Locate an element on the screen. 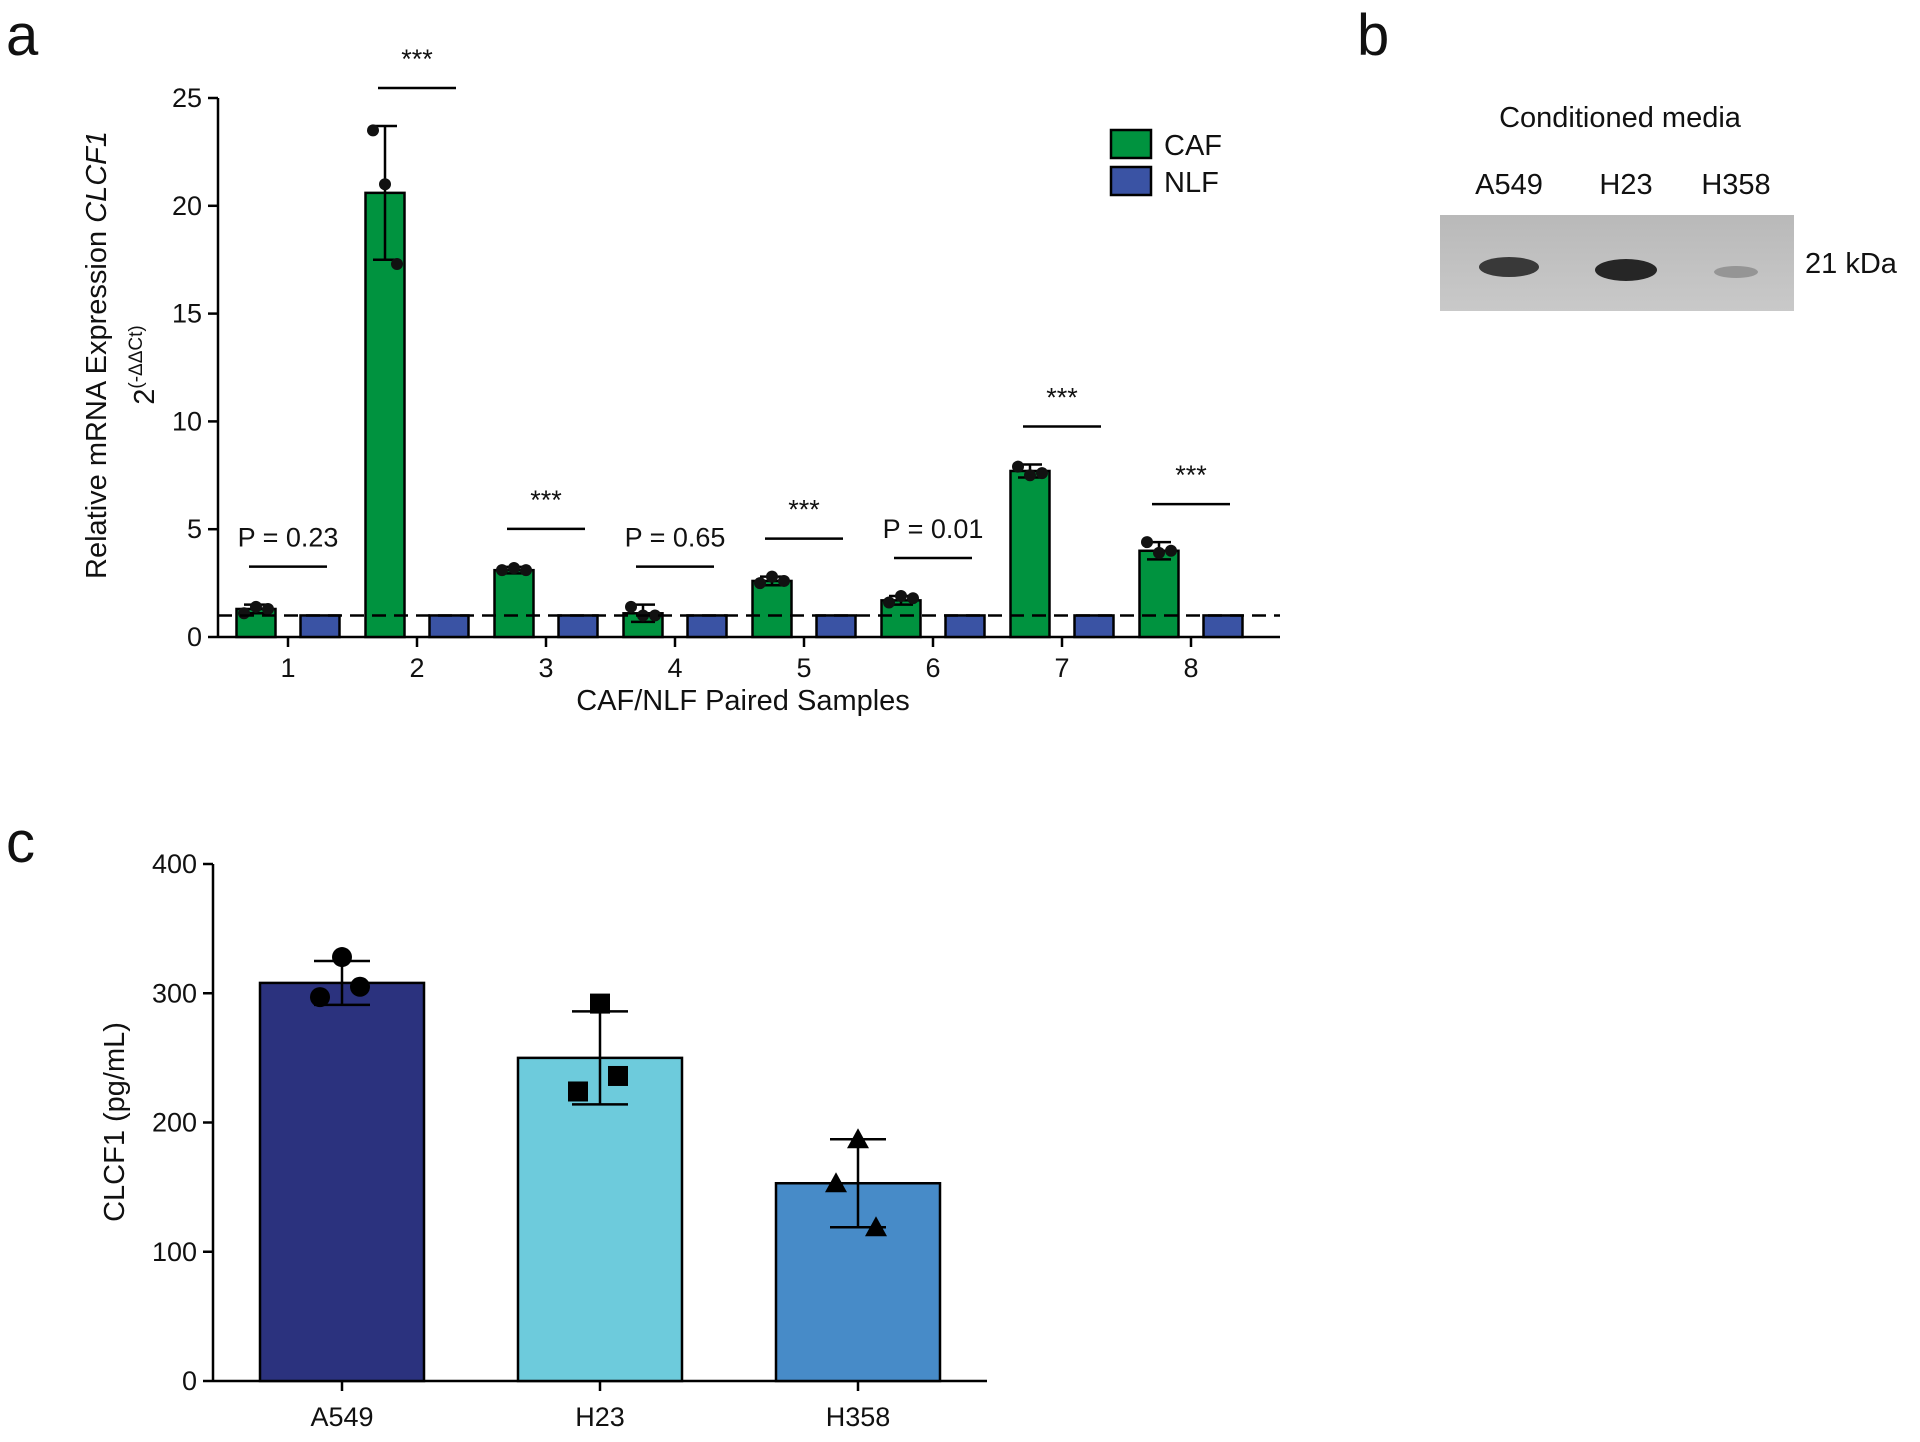  y-tick-label: 300 is located at coordinates (174, 993).